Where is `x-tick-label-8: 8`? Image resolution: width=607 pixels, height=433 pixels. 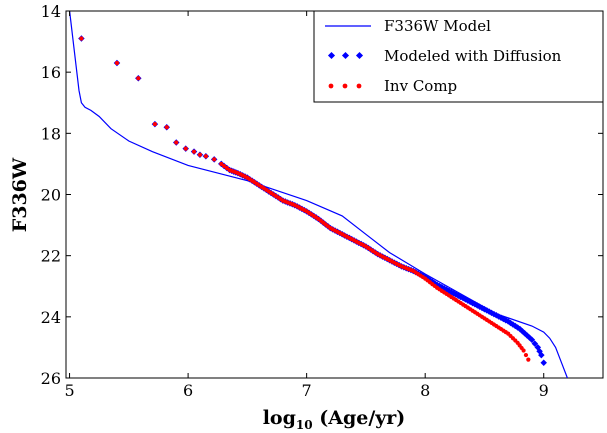
x-tick-label-8: 8 is located at coordinates (425, 390).